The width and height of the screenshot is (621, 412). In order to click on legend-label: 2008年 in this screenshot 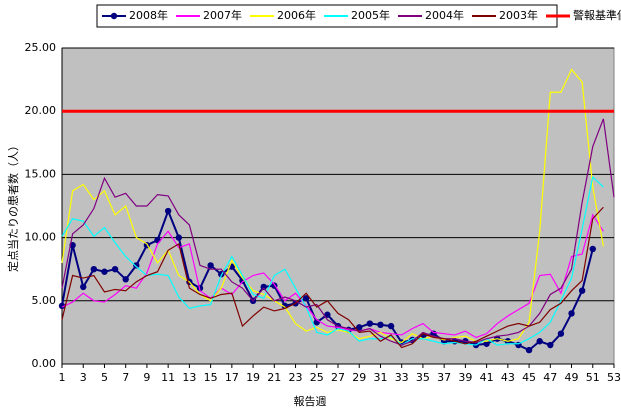, I will do `click(148, 15)`.